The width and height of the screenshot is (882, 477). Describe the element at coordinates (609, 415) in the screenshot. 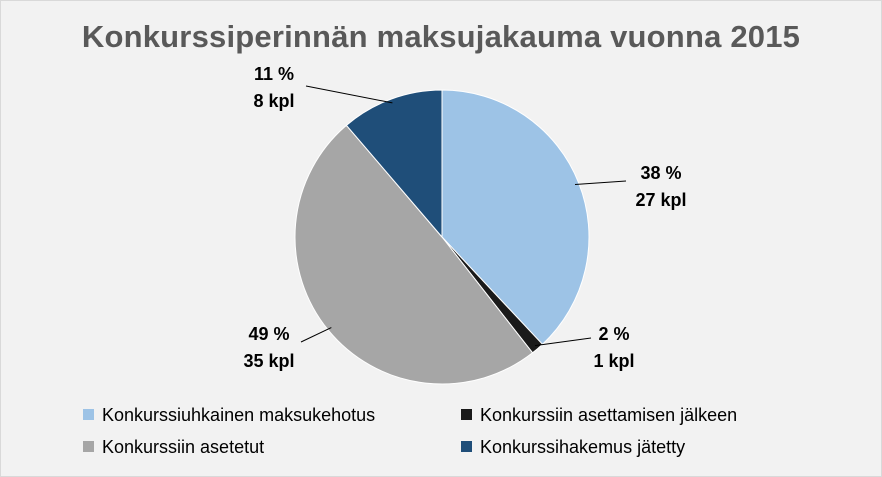

I see `legend-label-2: Konkurssiin asettamisen jälkeen` at that location.